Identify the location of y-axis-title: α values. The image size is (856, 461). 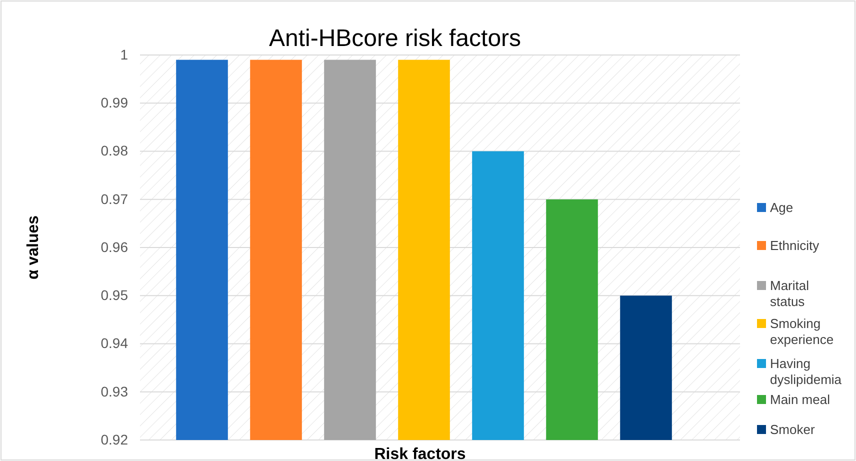
(33, 247).